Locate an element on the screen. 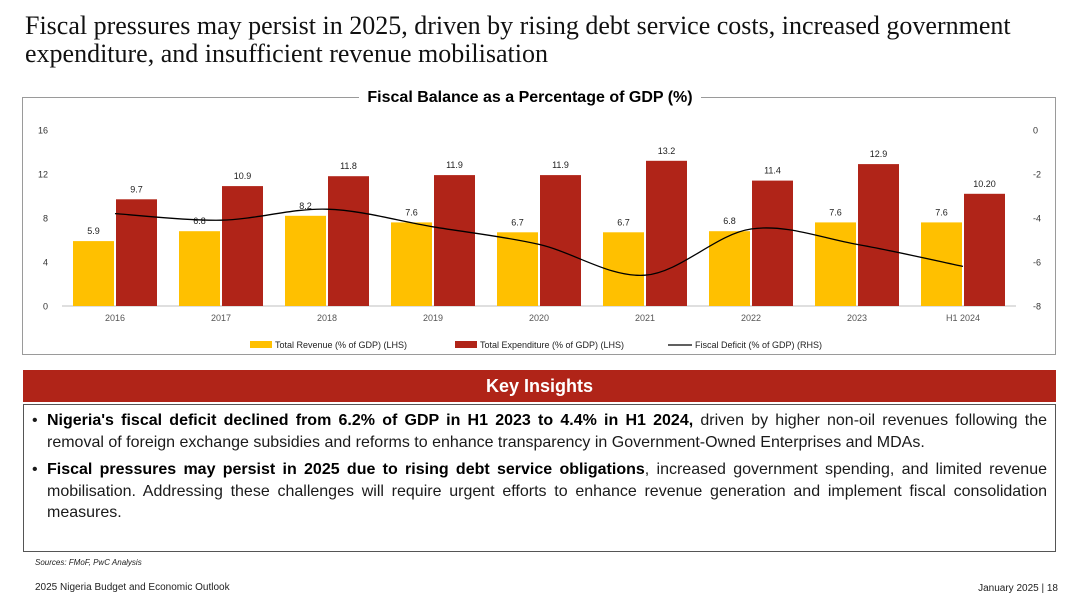 Image resolution: width=1080 pixels, height=607 pixels. x-tick-label: 2022 is located at coordinates (751, 318).